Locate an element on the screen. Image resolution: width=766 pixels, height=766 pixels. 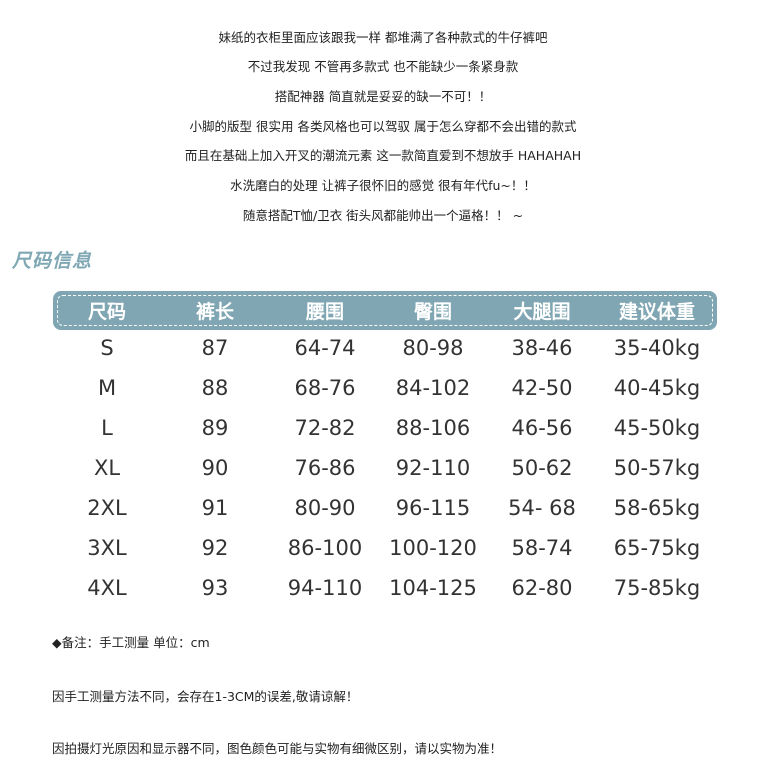
table-cell: 88 is located at coordinates (215, 388).